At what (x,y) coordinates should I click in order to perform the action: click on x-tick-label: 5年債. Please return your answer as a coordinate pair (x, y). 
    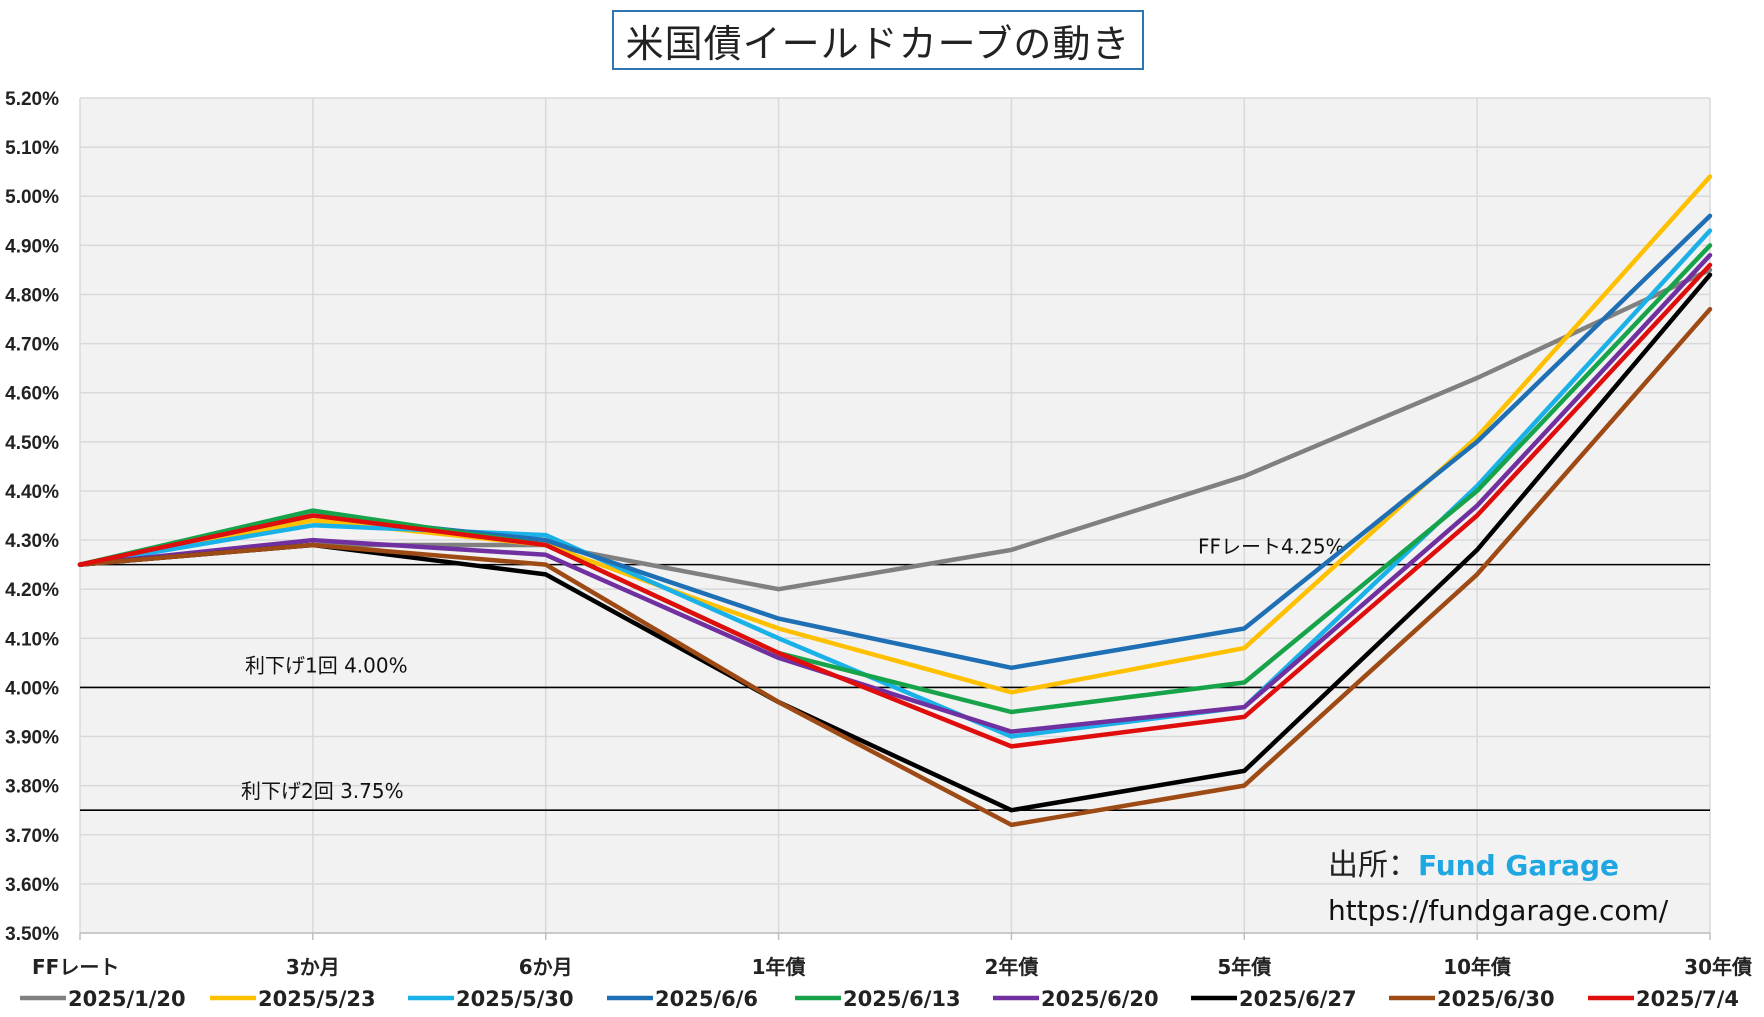
    Looking at the image, I should click on (1244, 967).